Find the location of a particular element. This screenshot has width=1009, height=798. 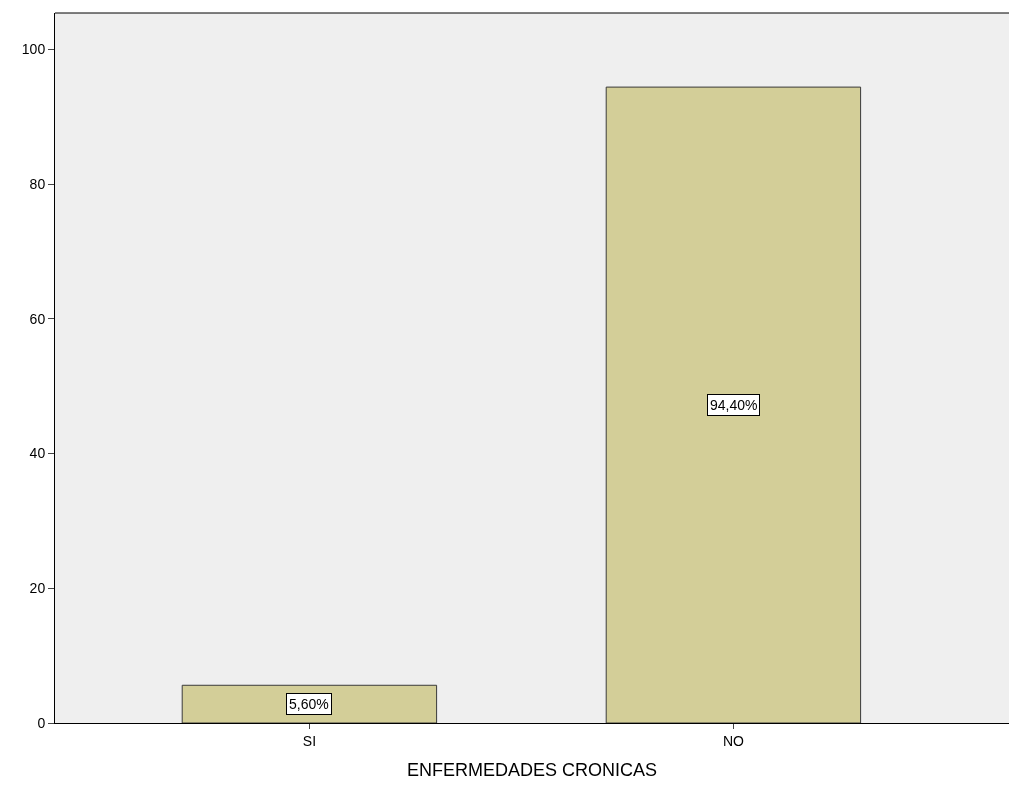

data-label: 94,40% is located at coordinates (734, 405).